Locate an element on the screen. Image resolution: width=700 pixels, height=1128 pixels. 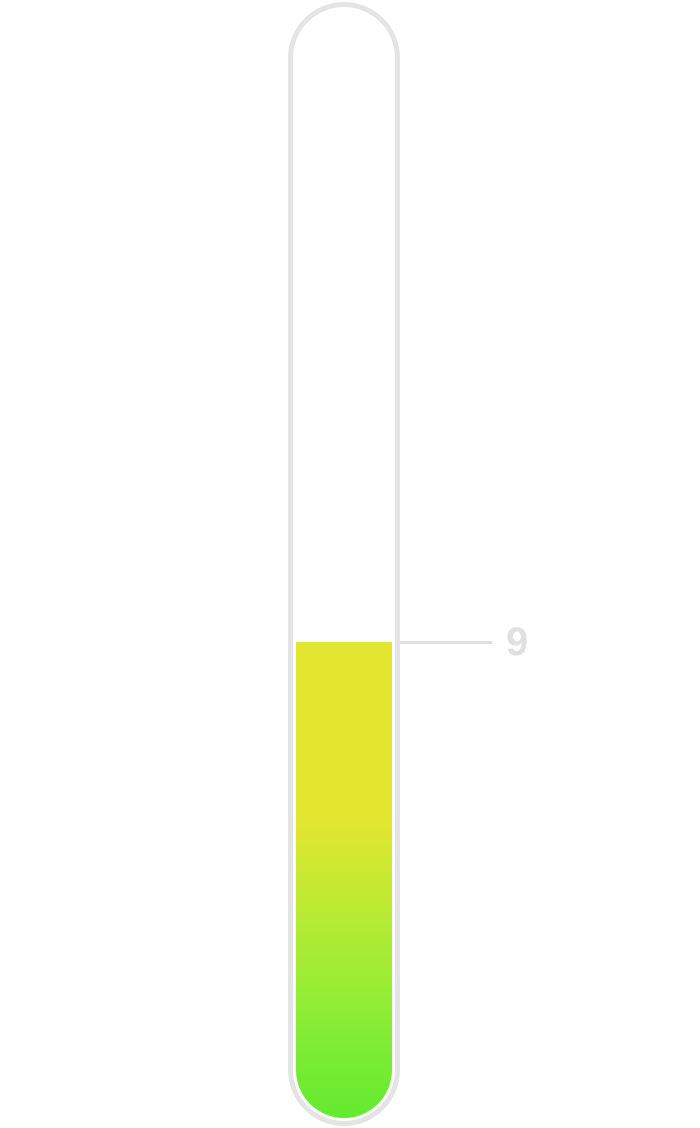
level-fill is located at coordinates (344, 880).